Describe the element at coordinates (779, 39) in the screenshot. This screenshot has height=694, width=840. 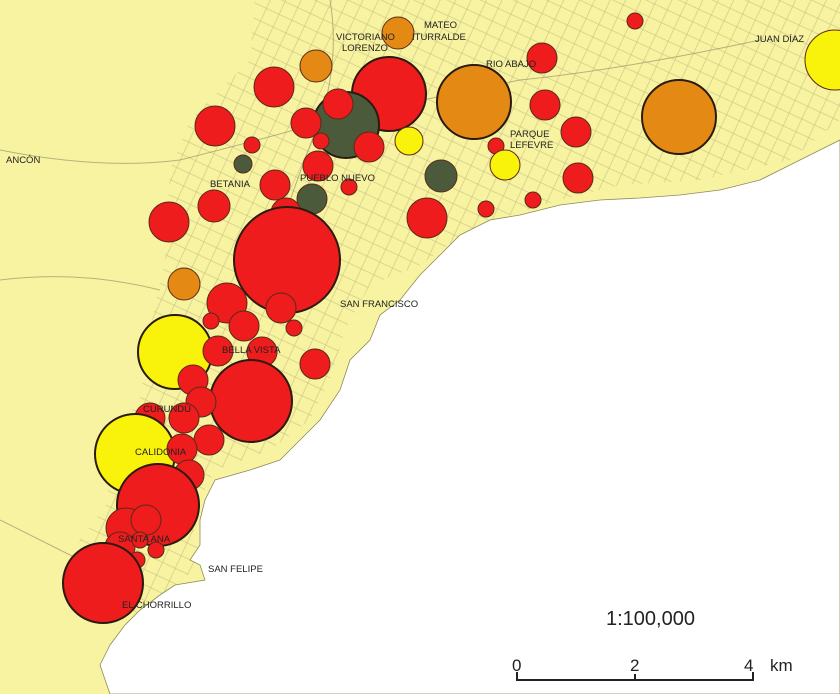
I see `label-juan-diaz: JUAN DÍAZ` at that location.